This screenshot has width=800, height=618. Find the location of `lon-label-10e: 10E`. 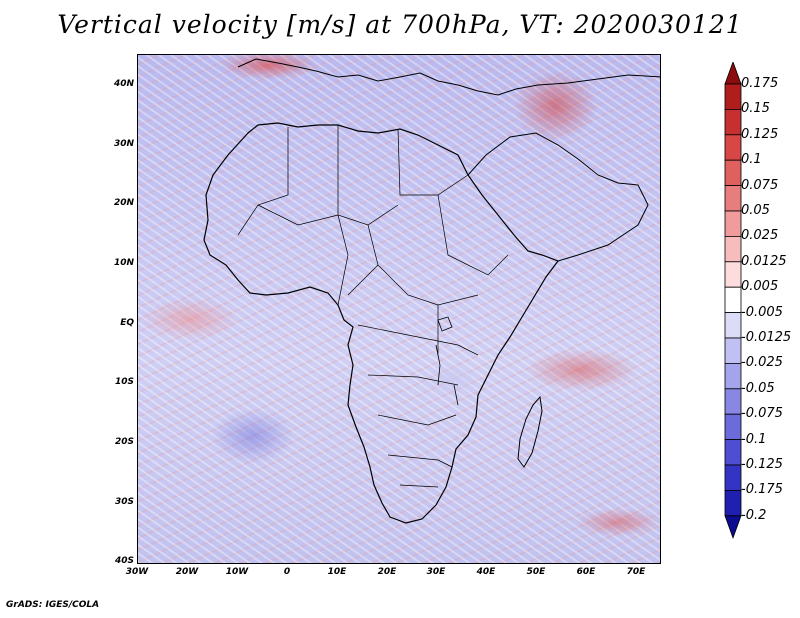

lon-label-10e: 10E is located at coordinates (337, 572).